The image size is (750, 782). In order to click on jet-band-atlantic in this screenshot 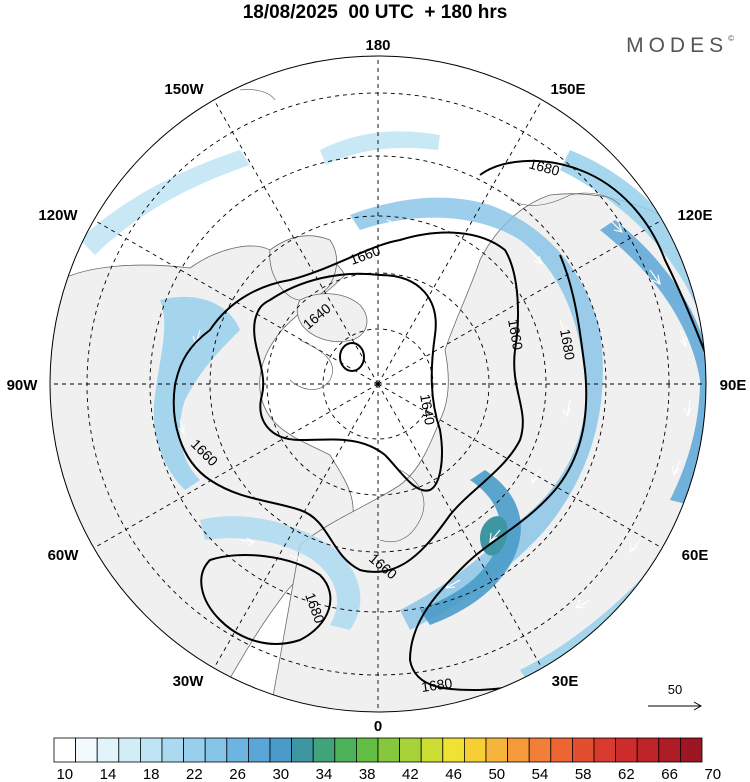, I will do `click(280, 573)`.